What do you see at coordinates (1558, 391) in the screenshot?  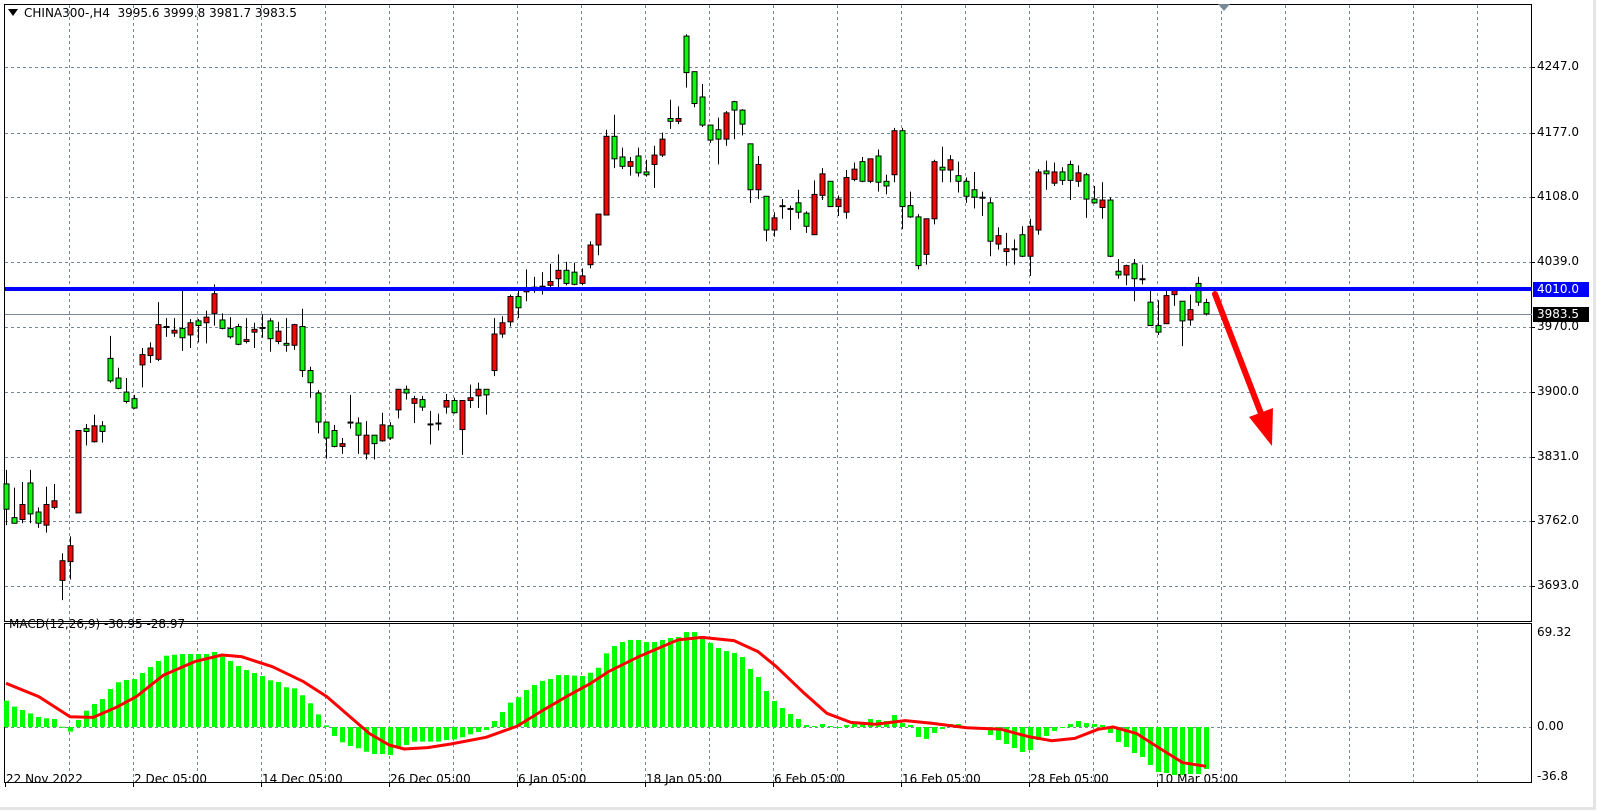 I see `price-axis-label: 3900.0` at bounding box center [1558, 391].